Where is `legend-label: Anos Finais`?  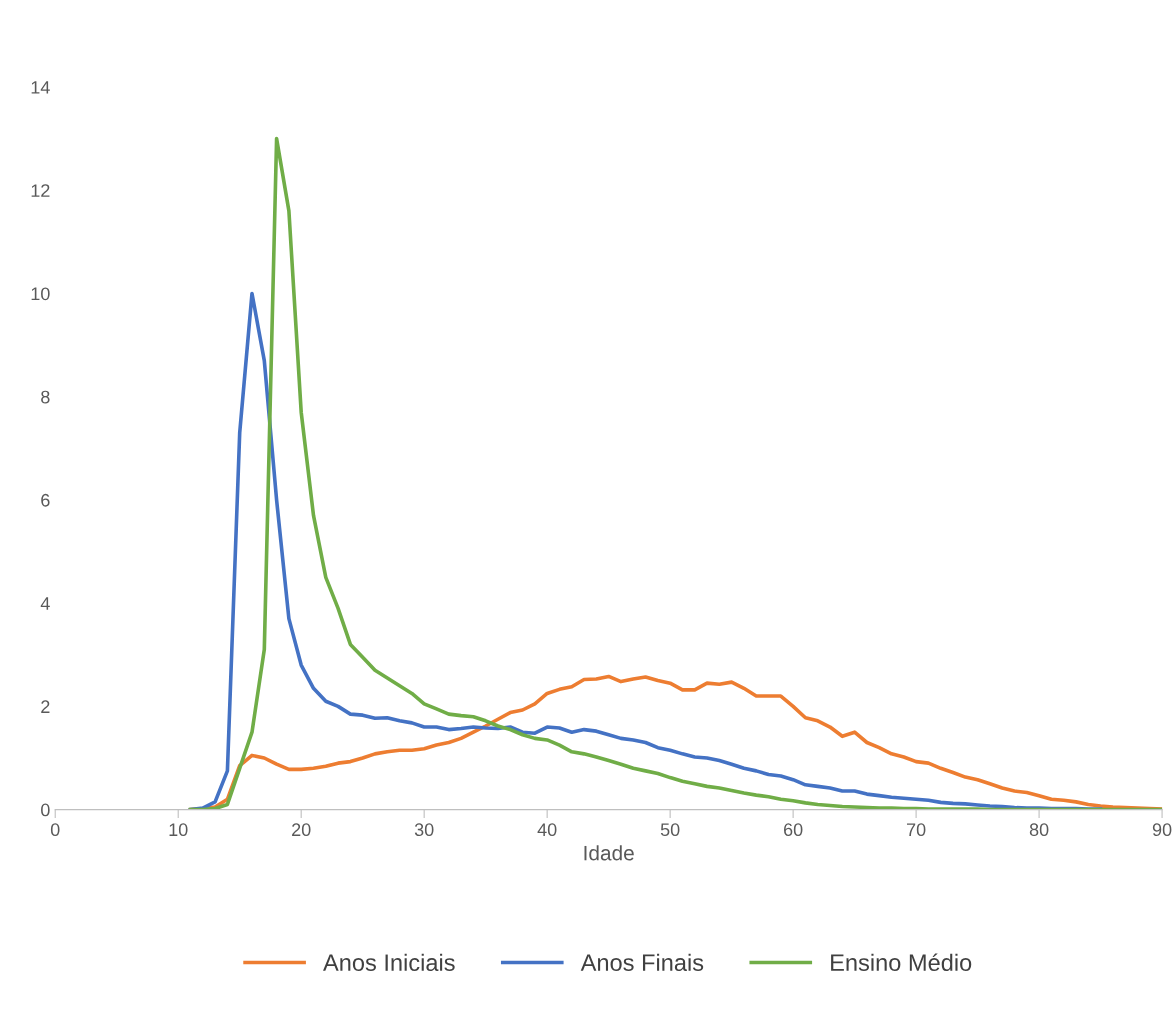
legend-label: Anos Finais is located at coordinates (642, 962).